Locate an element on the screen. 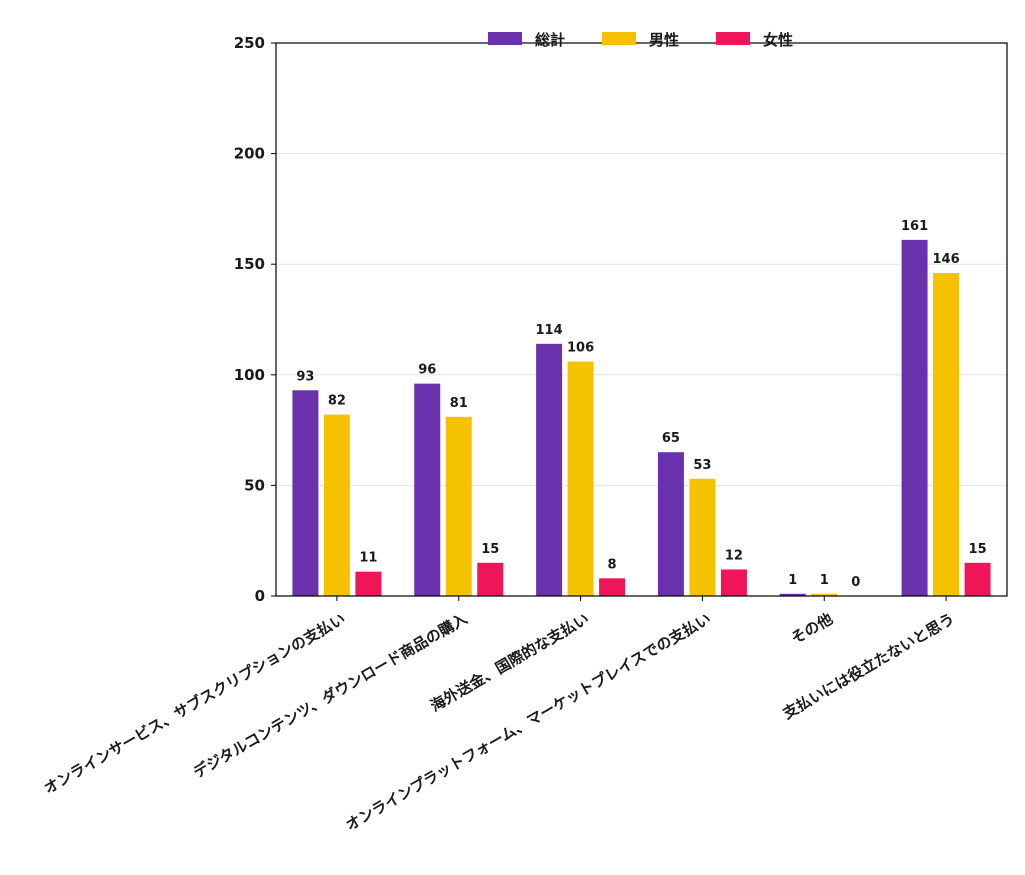  data-label: 114 is located at coordinates (549, 330).